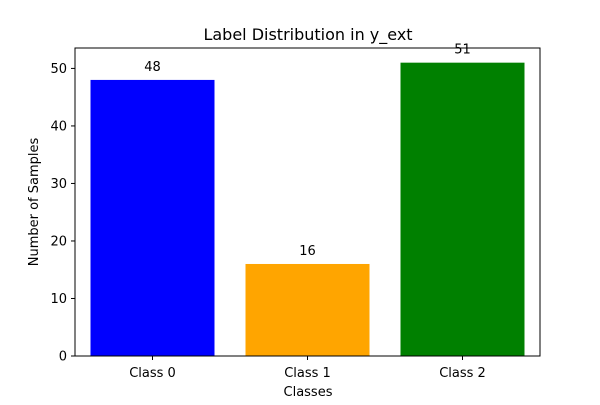 The image size is (600, 405). What do you see at coordinates (152, 67) in the screenshot?
I see `data-label: 48` at bounding box center [152, 67].